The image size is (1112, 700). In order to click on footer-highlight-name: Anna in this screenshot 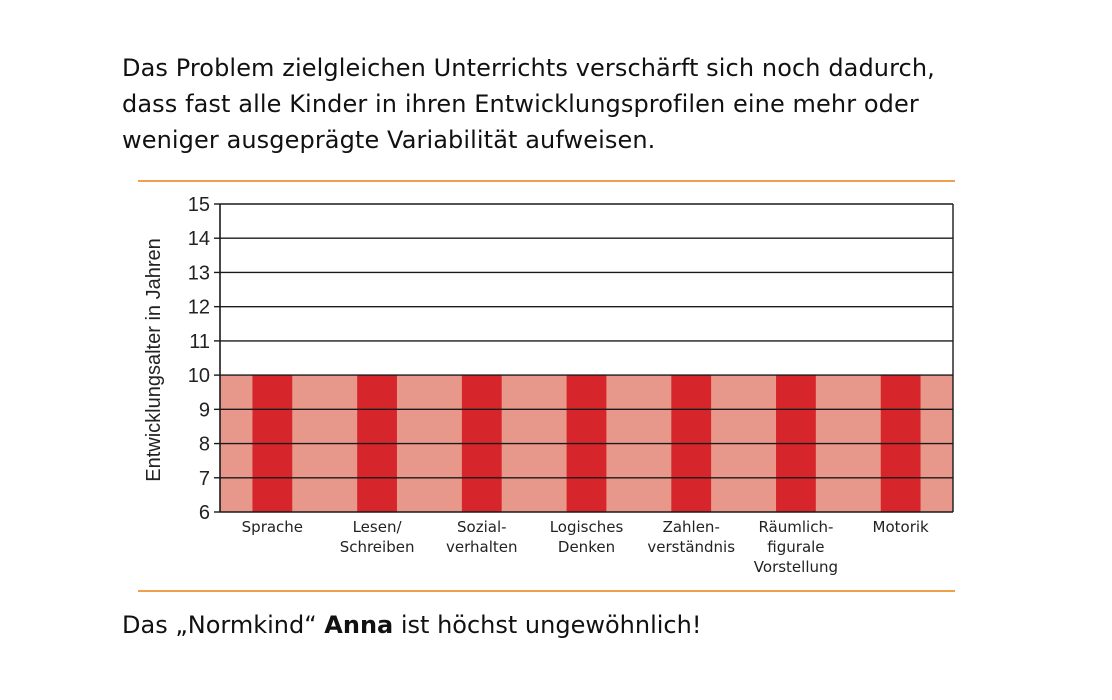, I will do `click(359, 625)`.